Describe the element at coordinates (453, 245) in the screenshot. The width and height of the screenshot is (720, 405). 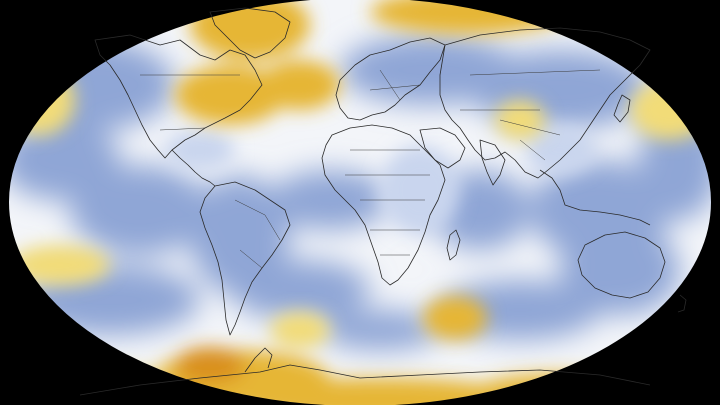
I see `madagascar-coastline` at that location.